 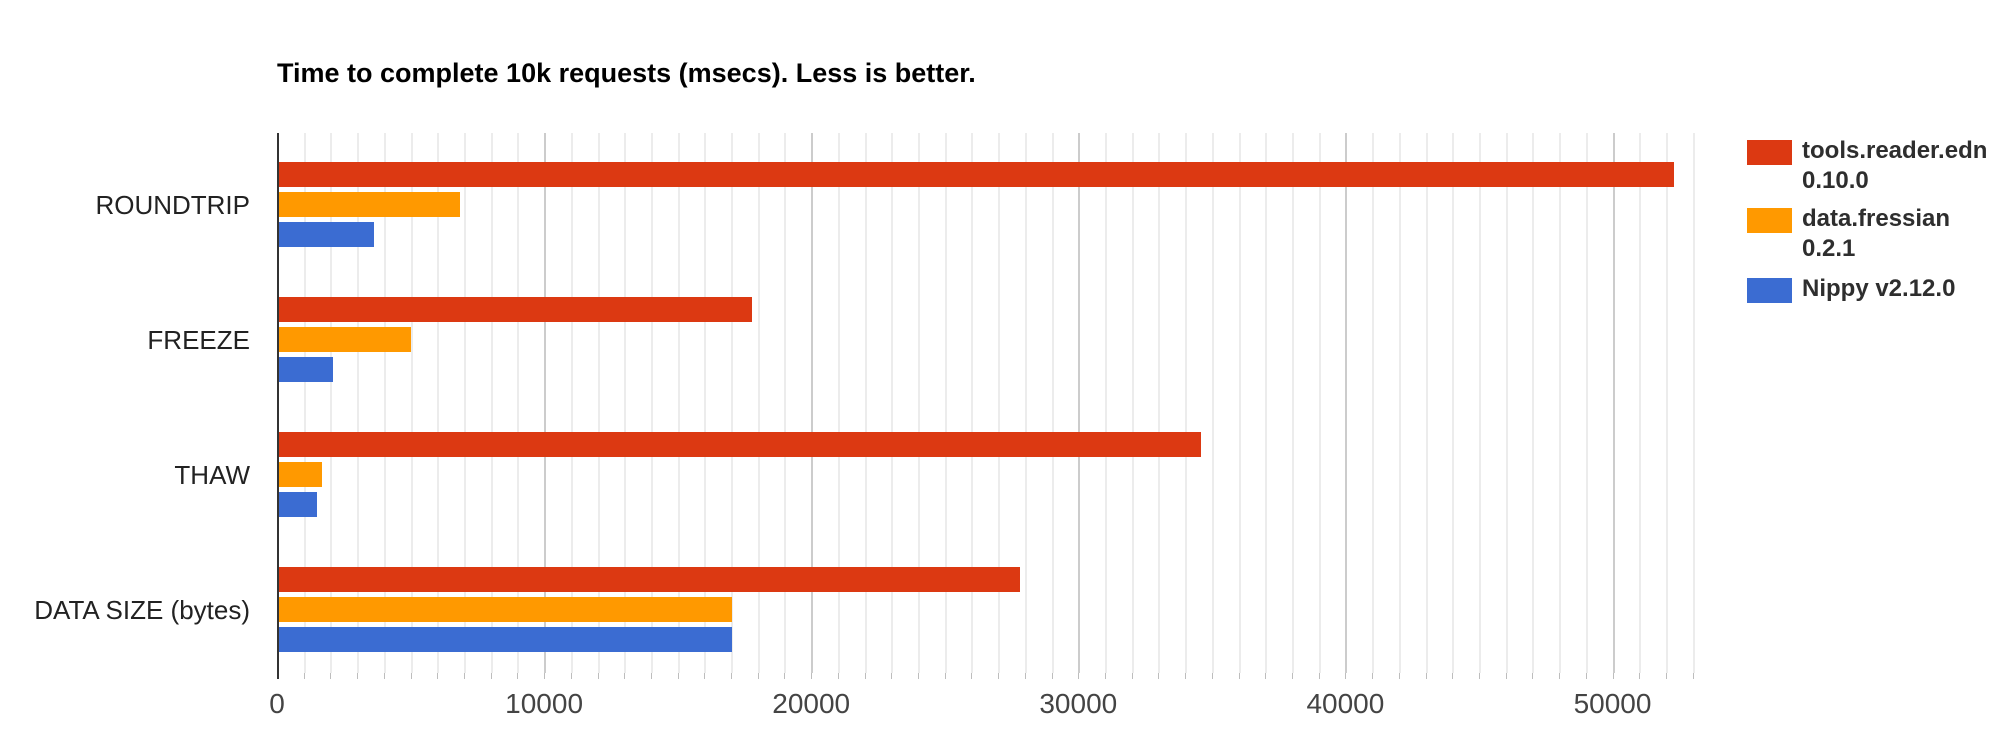 What do you see at coordinates (1612, 703) in the screenshot?
I see `x-tick-label: 50000` at bounding box center [1612, 703].